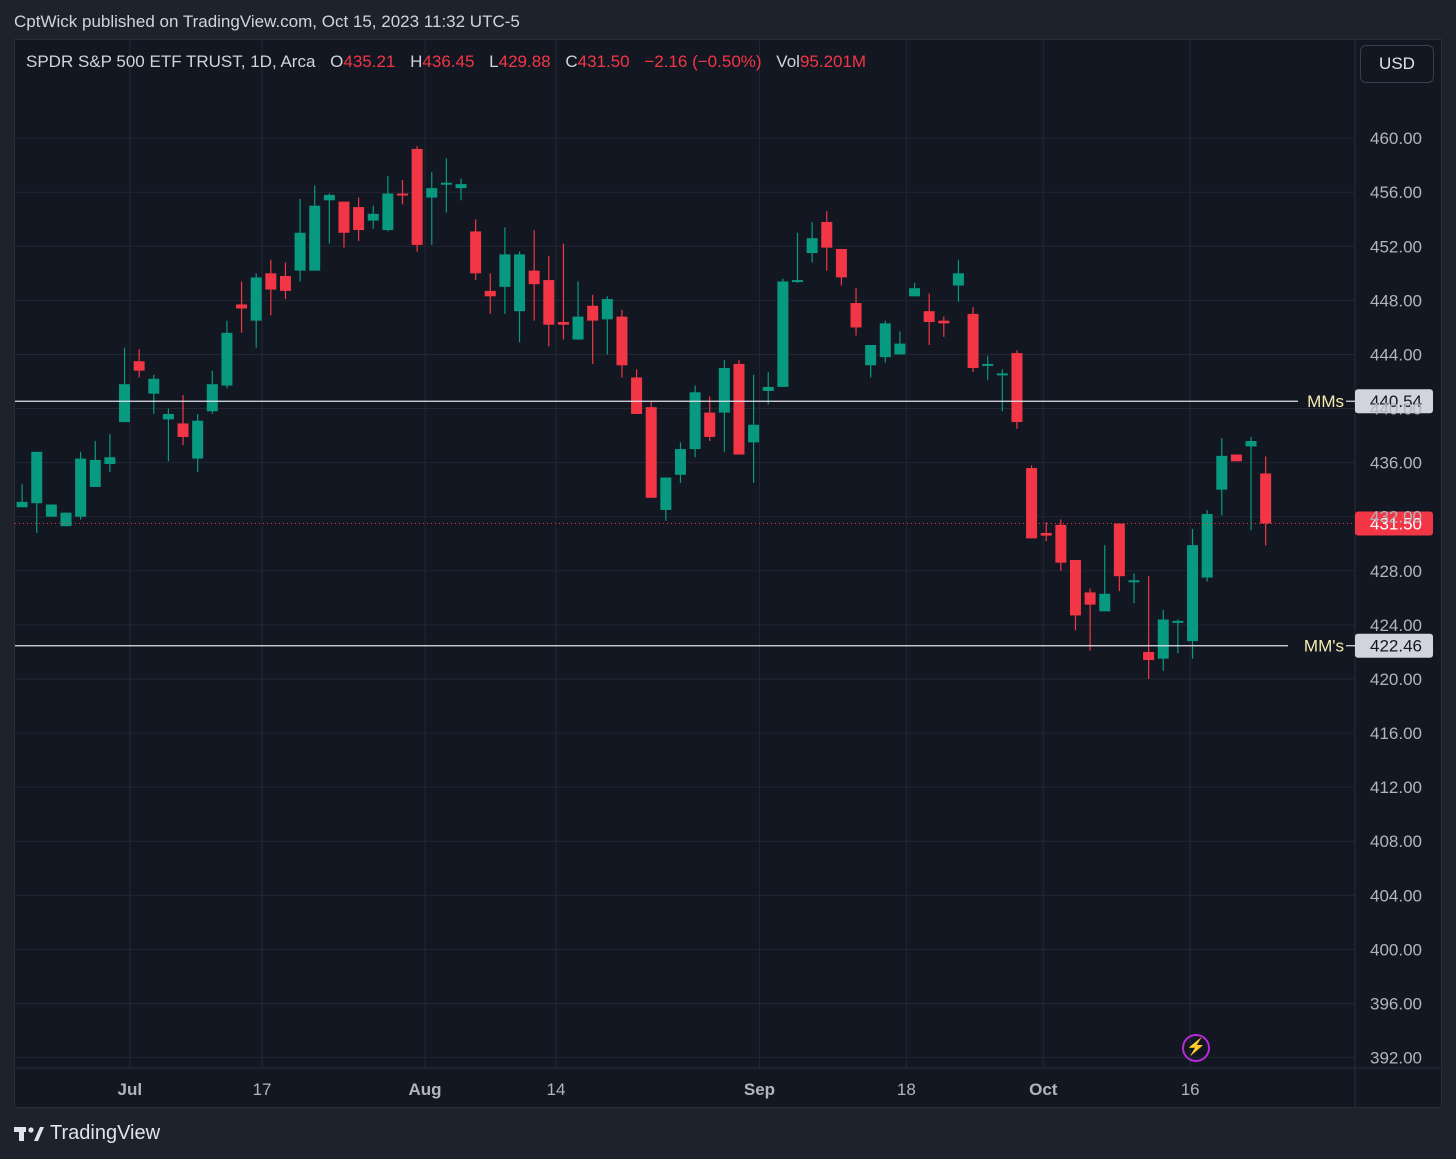  I want to click on price-tick-label: 400.00, so click(1396, 949).